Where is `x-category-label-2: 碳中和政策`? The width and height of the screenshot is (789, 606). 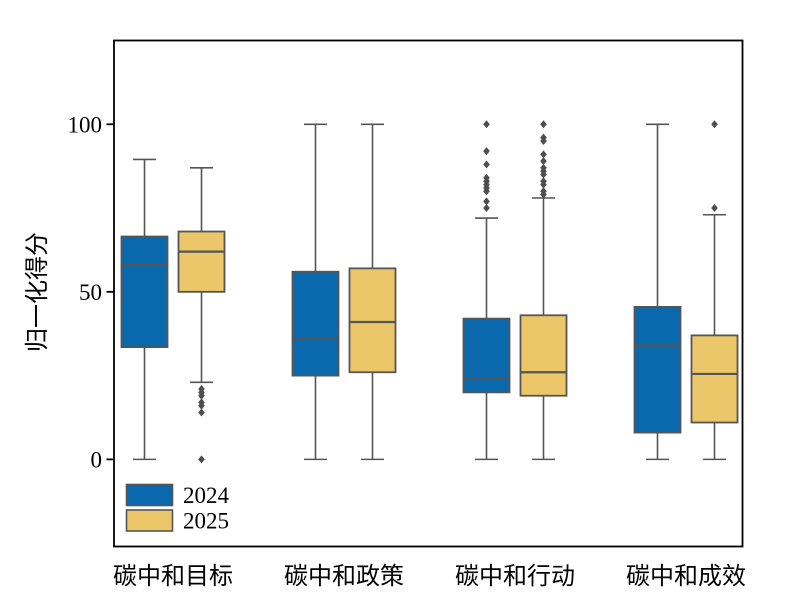
x-category-label-2: 碳中和政策 is located at coordinates (344, 576).